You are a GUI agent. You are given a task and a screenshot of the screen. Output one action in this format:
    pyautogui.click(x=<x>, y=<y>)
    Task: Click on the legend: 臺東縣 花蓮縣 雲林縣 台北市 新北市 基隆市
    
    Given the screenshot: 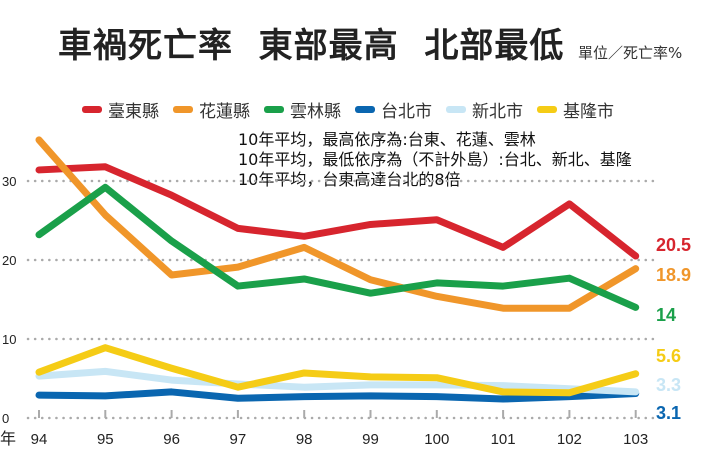 What is the action you would take?
    pyautogui.click(x=348, y=109)
    